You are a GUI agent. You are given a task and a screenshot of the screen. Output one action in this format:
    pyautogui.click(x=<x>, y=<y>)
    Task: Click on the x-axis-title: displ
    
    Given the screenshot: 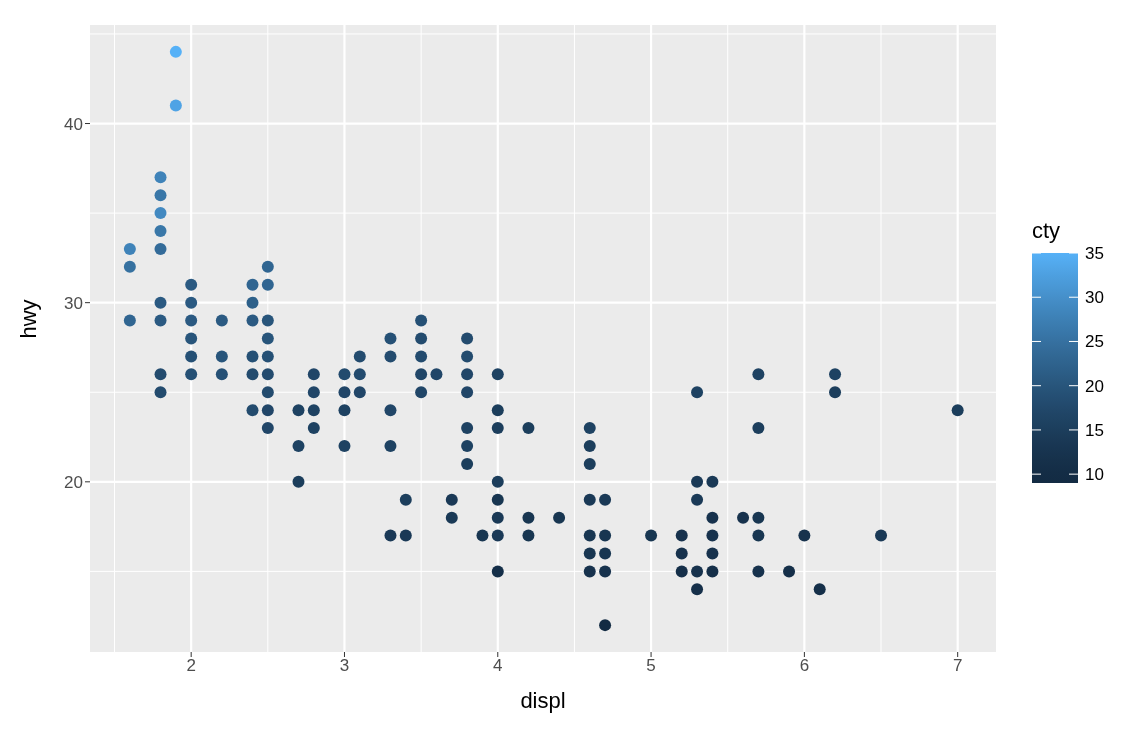 What is the action you would take?
    pyautogui.click(x=543, y=700)
    